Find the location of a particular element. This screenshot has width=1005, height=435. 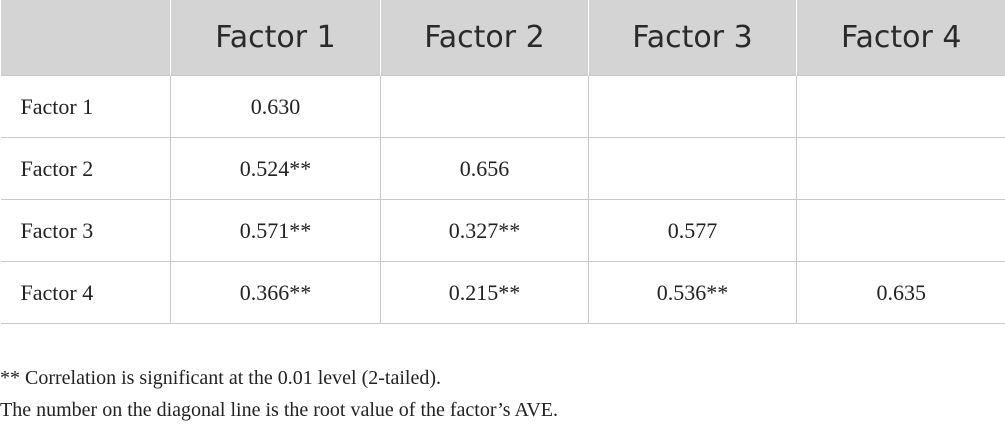

table-row: Factor 4 0.366** 0.215** 0.536** 0.635 is located at coordinates (502, 292).